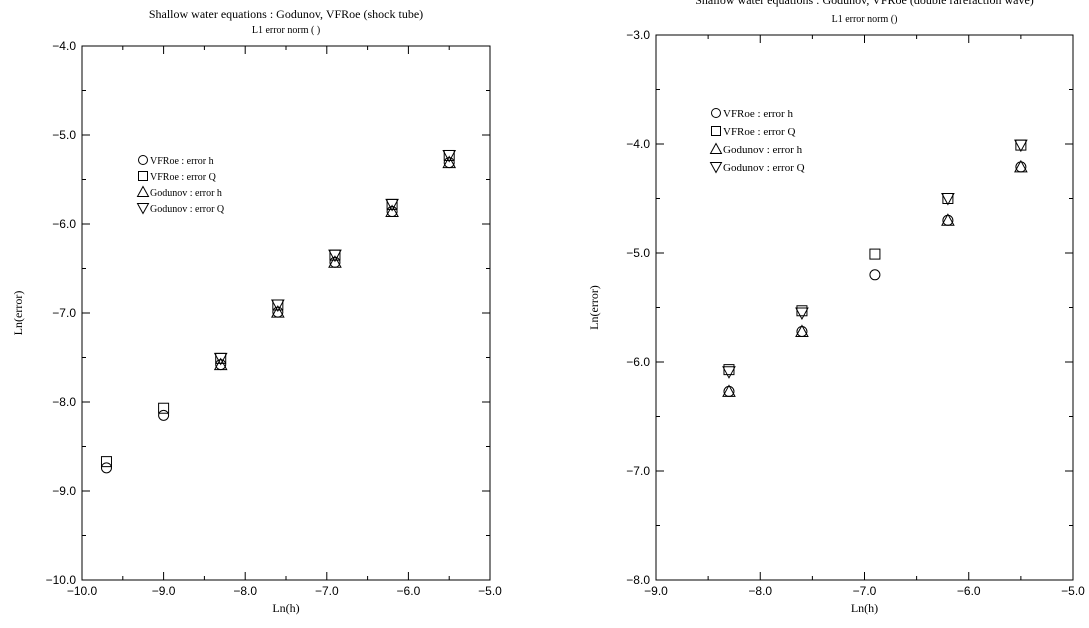 The height and width of the screenshot is (628, 1089). I want to click on series-circle, so click(875, 279).